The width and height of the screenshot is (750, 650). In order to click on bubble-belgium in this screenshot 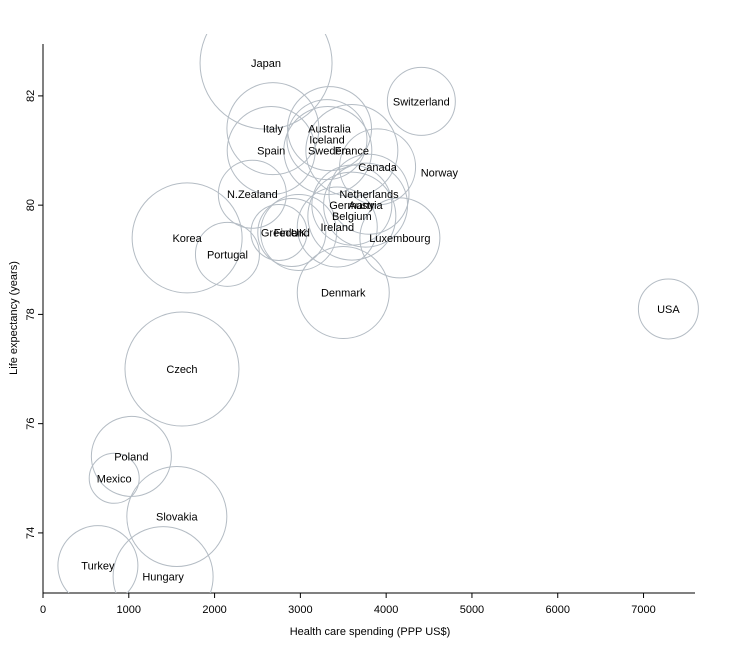, I will do `click(352, 216)`.